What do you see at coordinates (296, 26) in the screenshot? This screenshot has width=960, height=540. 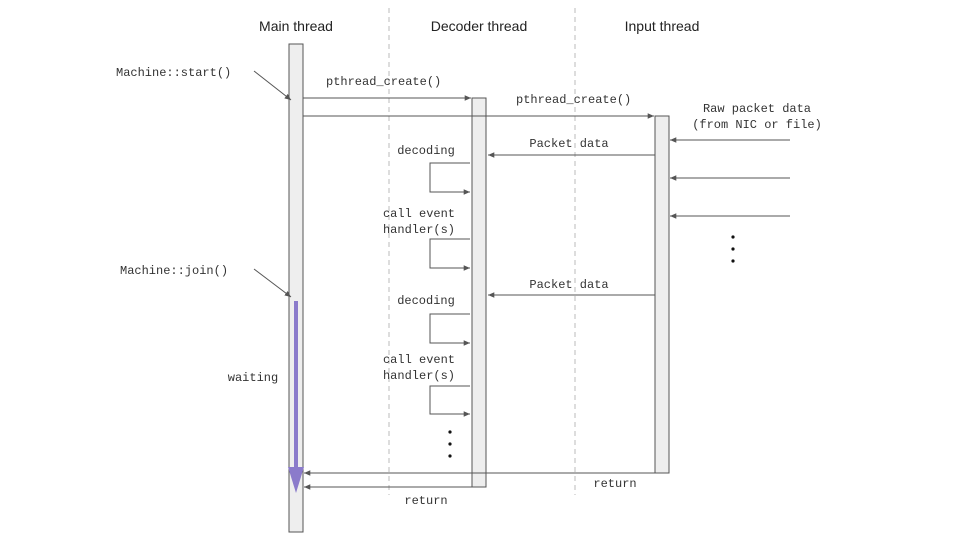 I see `header-main-thread: Main thread` at bounding box center [296, 26].